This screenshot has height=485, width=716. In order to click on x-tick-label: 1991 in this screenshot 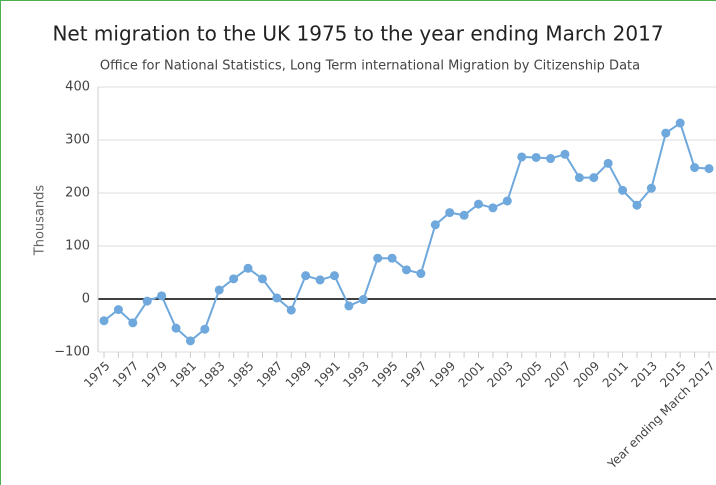, I will do `click(327, 374)`.